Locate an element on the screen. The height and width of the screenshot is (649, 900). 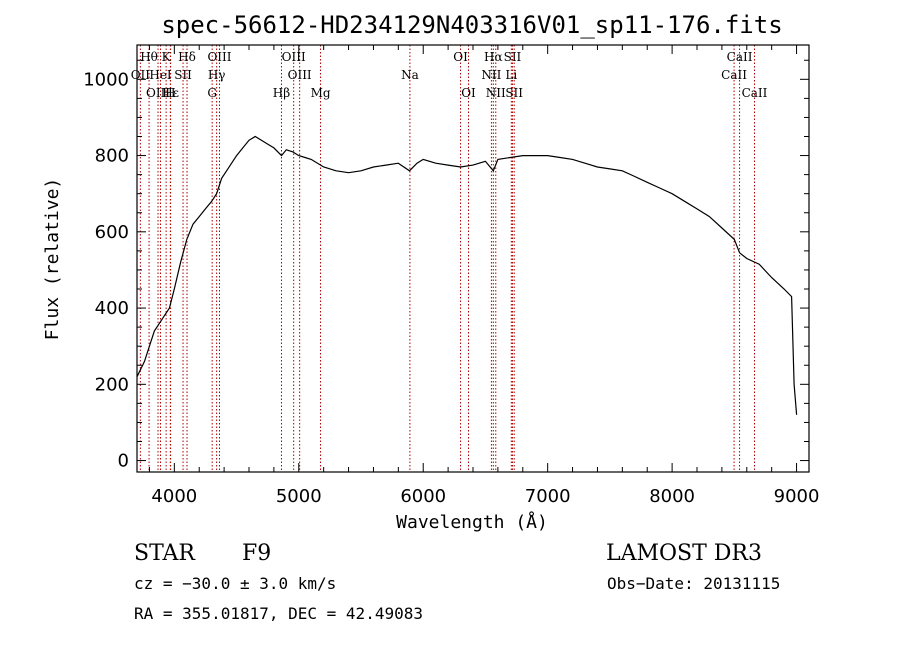
x-tick-label: 5000 is located at coordinates (299, 496).